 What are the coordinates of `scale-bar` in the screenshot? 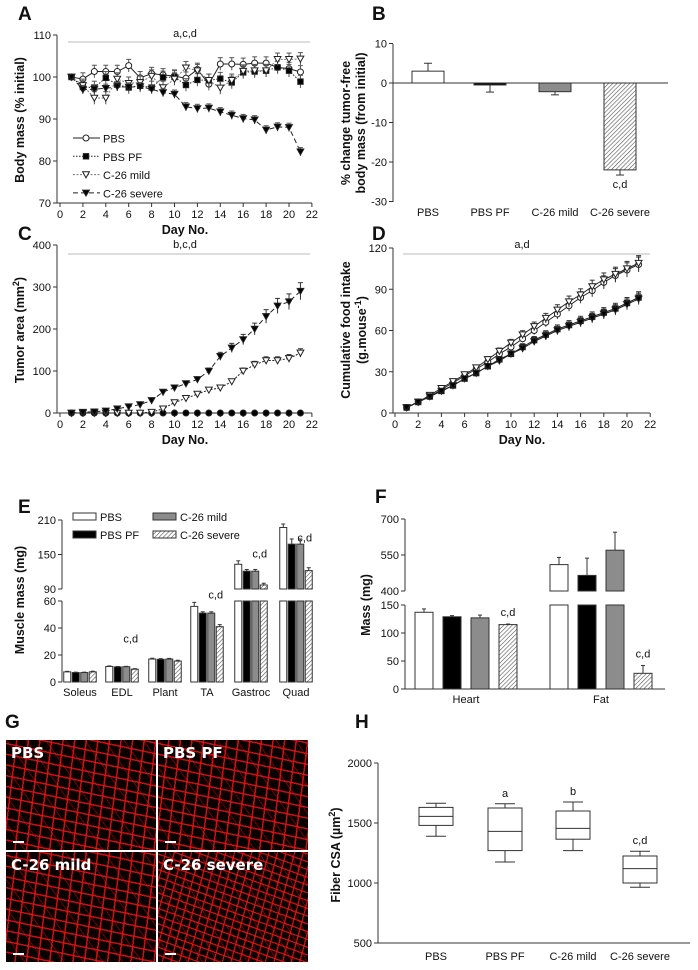 It's located at (18, 842).